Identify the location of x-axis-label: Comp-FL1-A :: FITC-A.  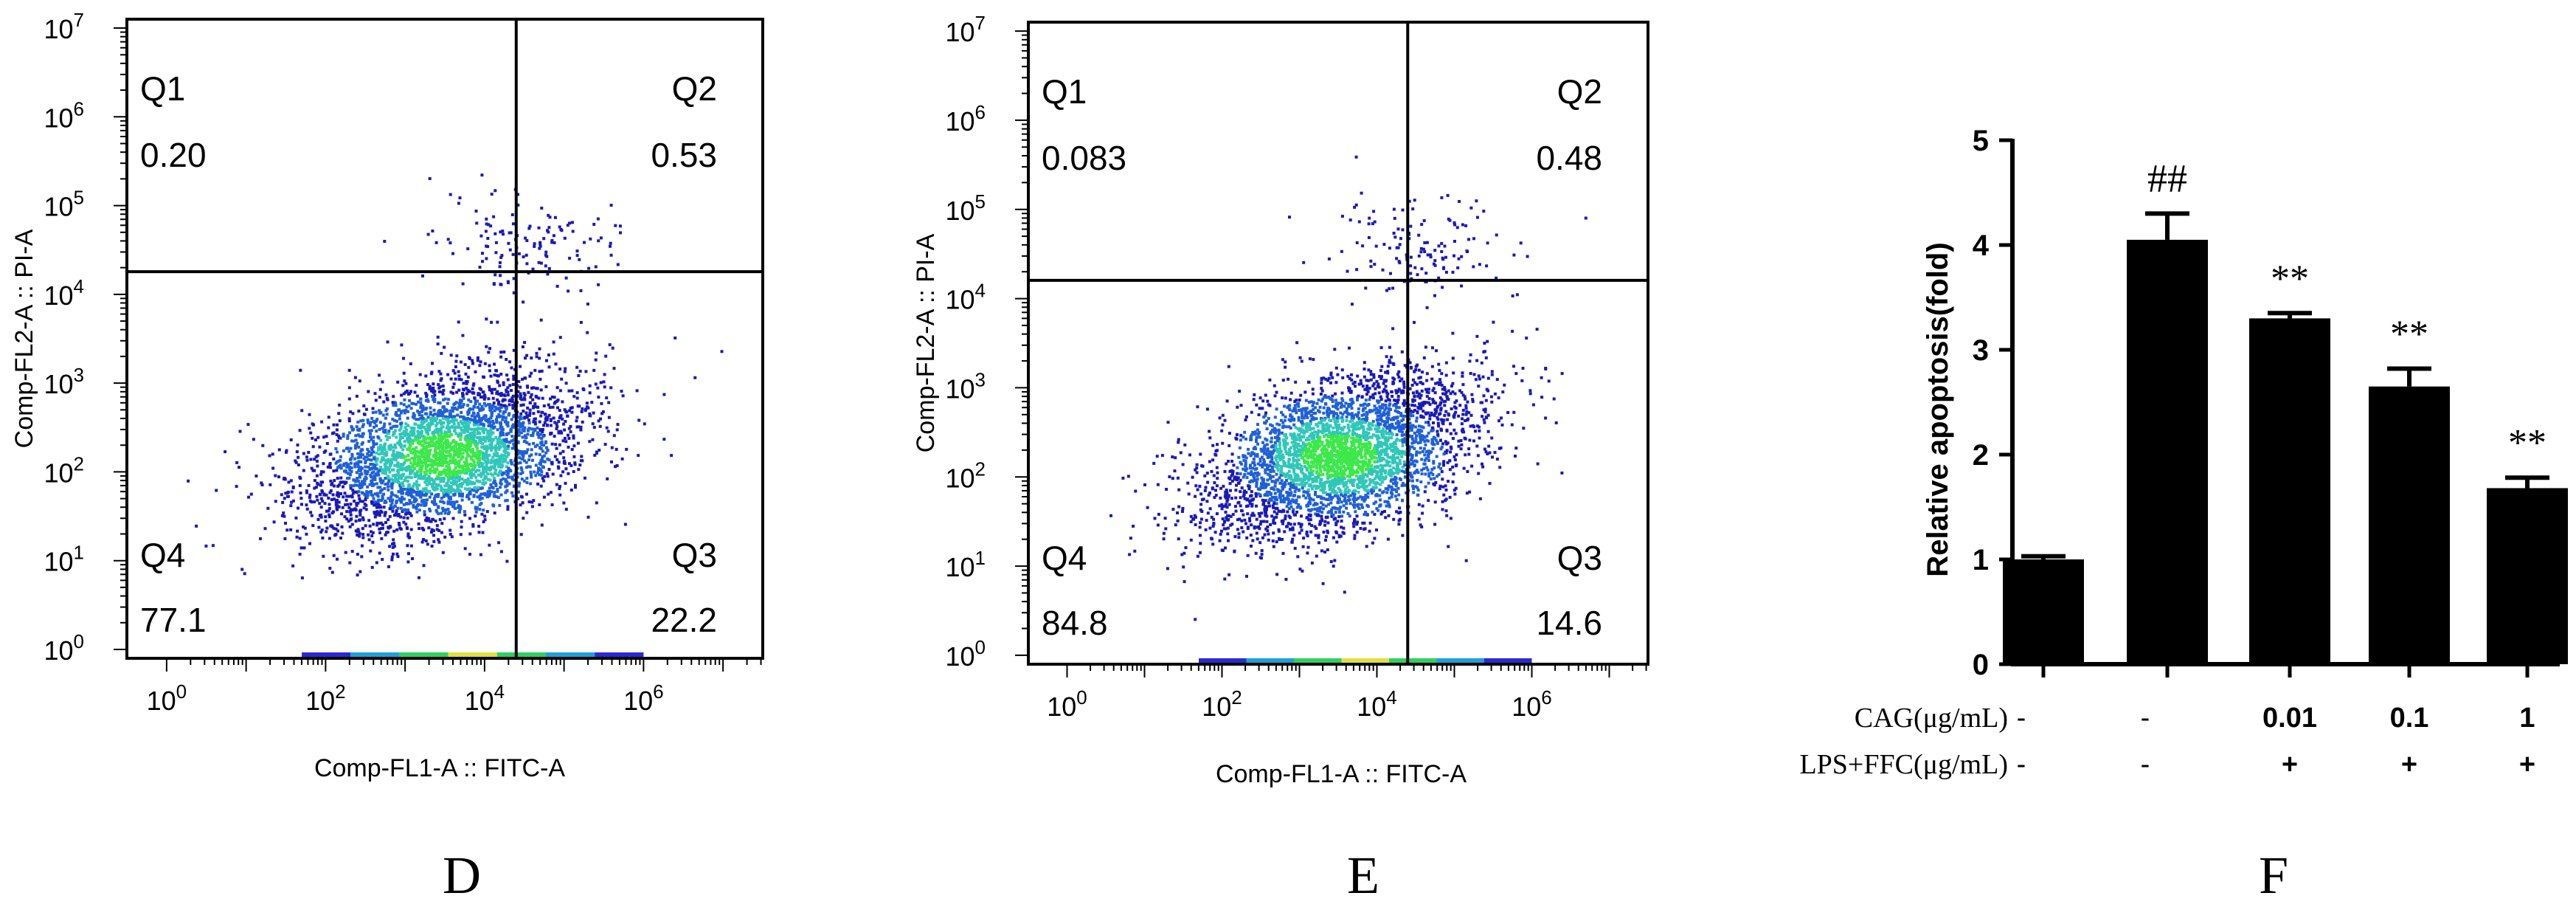
(440, 768).